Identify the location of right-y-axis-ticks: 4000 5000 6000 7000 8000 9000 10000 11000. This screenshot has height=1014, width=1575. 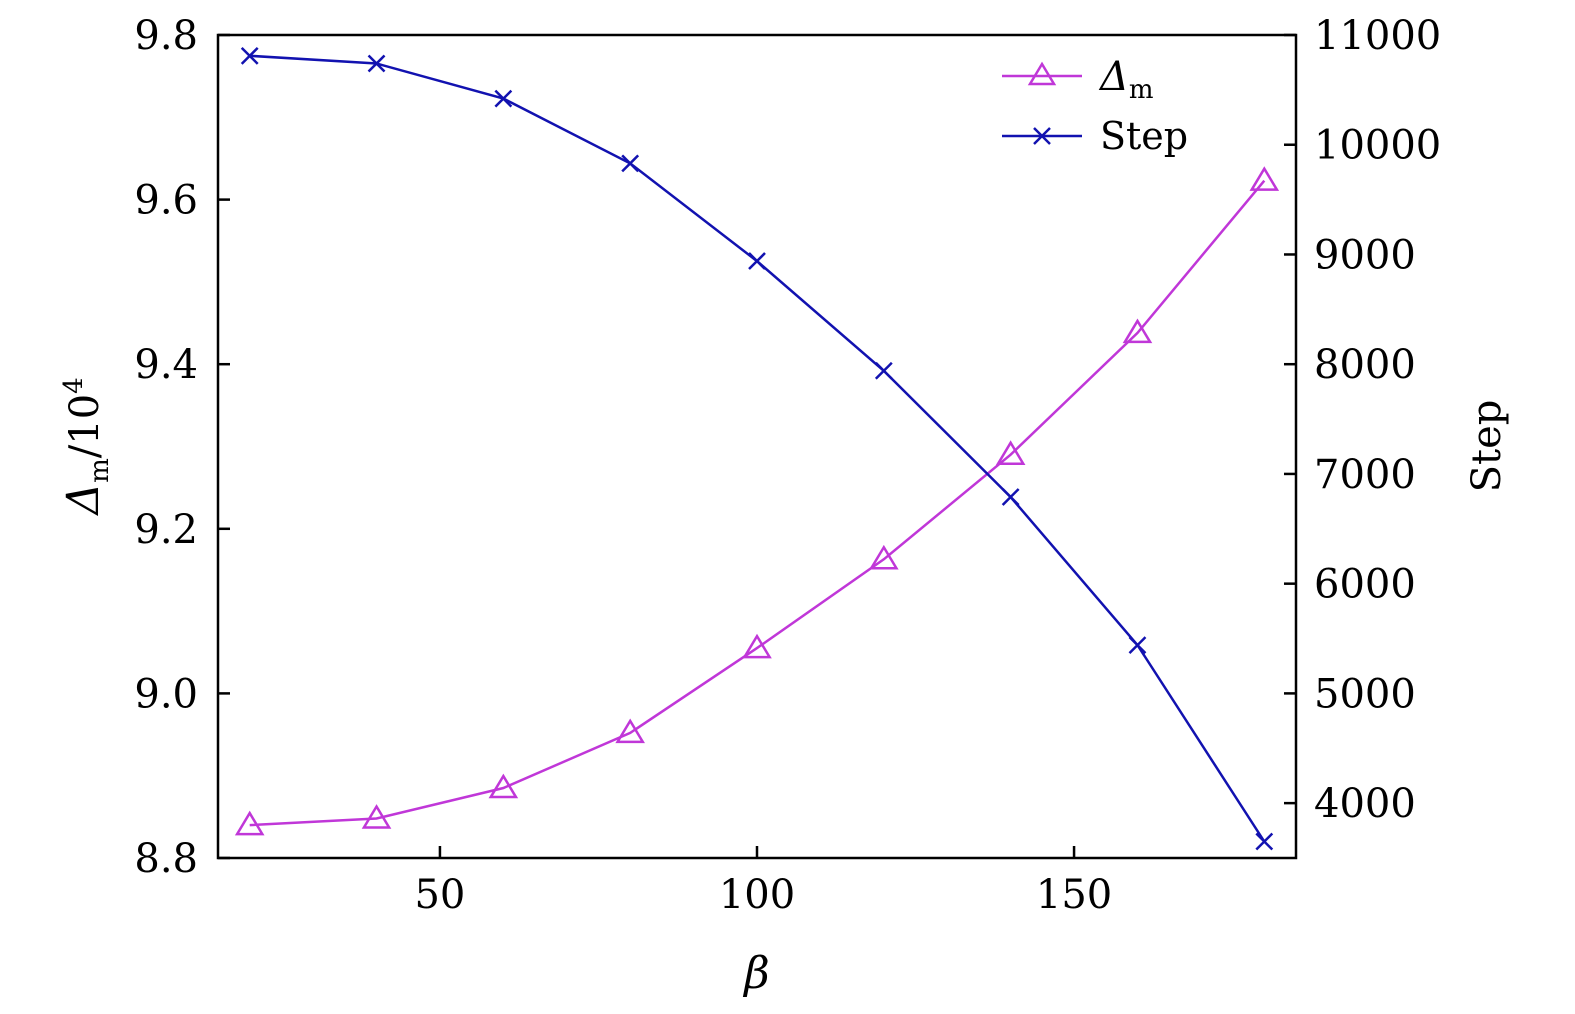
(1362, 420).